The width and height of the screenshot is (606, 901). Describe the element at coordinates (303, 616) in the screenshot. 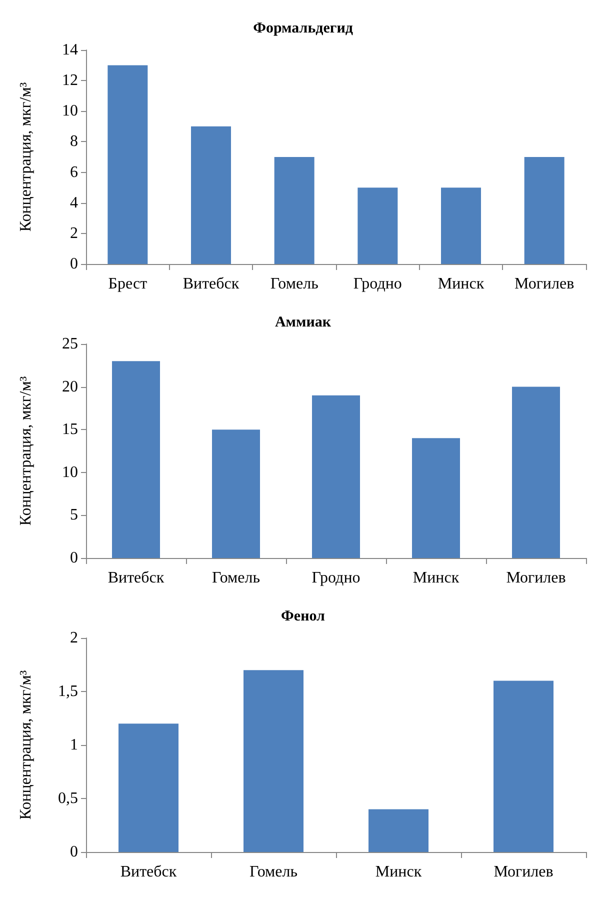

I see `chart-title: Фенол` at that location.